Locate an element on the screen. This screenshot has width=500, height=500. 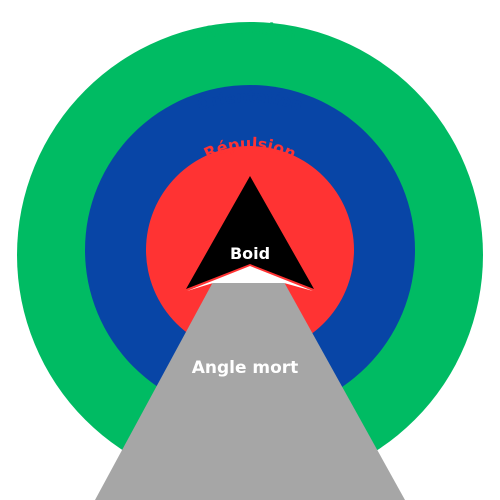
boid-base-gap is located at coordinates (250, 278).